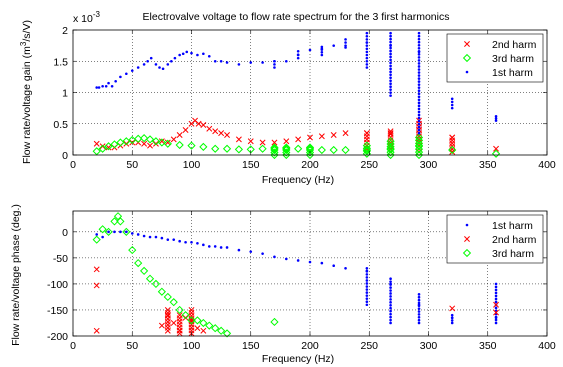 The width and height of the screenshot is (563, 367). I want to click on phase-legend: 1st harm 2nd harm 3rd harm, so click(495, 239).